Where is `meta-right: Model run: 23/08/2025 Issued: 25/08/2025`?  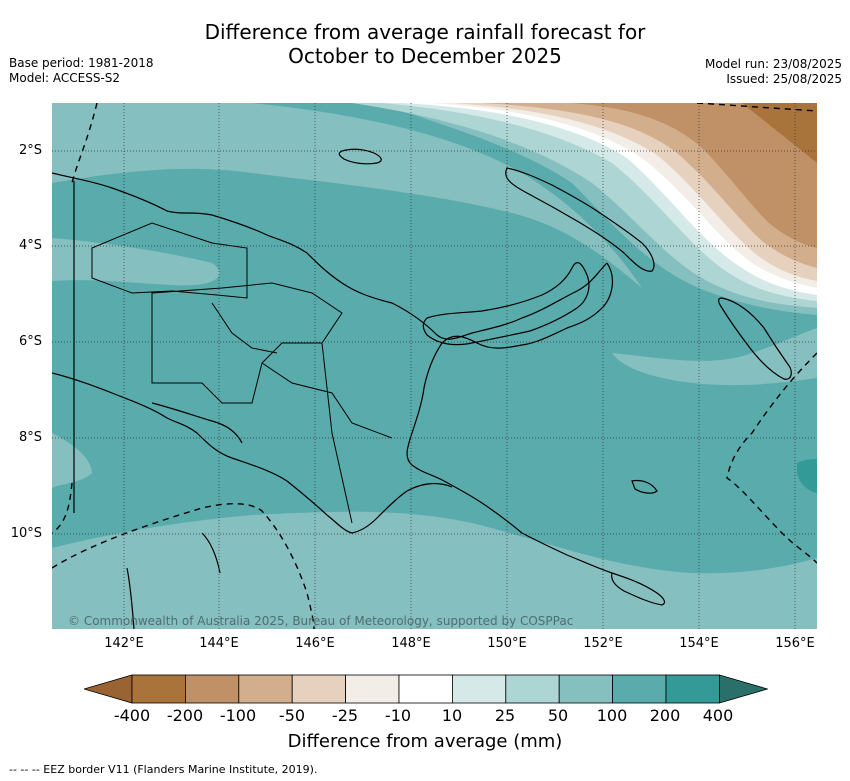 meta-right: Model run: 23/08/2025 Issued: 25/08/2025 is located at coordinates (773, 72).